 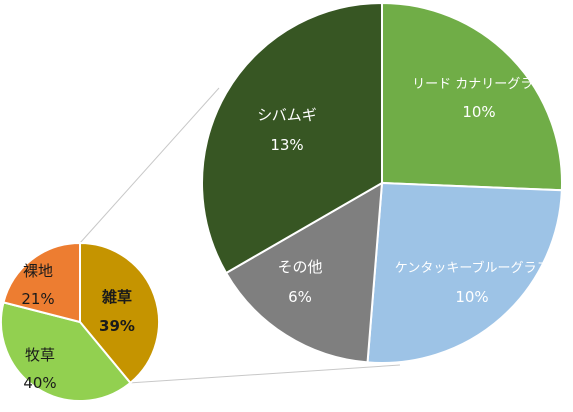 I want to click on main-pie-value-label-0: 39%, so click(x=117, y=326).